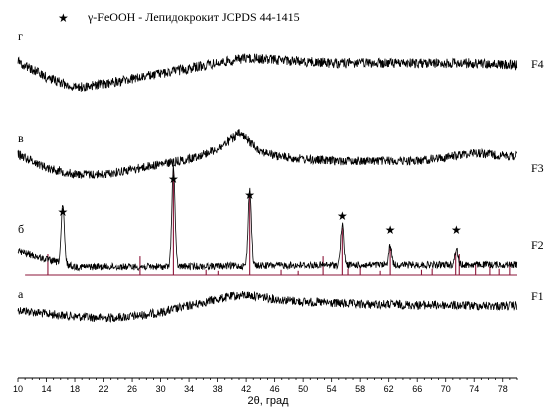 Image resolution: width=552 pixels, height=420 pixels. What do you see at coordinates (332, 389) in the screenshot?
I see `x-tick-label: 54` at bounding box center [332, 389].